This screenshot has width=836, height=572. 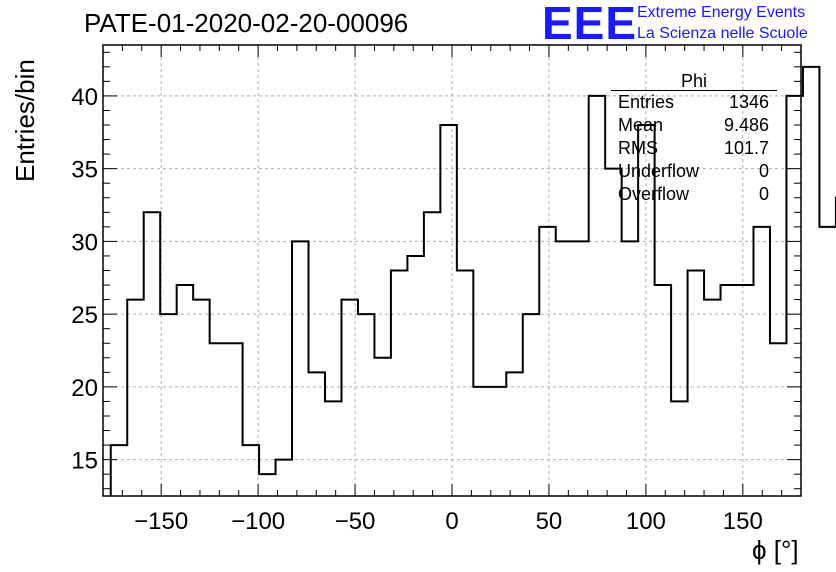 I want to click on stats-value: 101.7, so click(x=746, y=148).